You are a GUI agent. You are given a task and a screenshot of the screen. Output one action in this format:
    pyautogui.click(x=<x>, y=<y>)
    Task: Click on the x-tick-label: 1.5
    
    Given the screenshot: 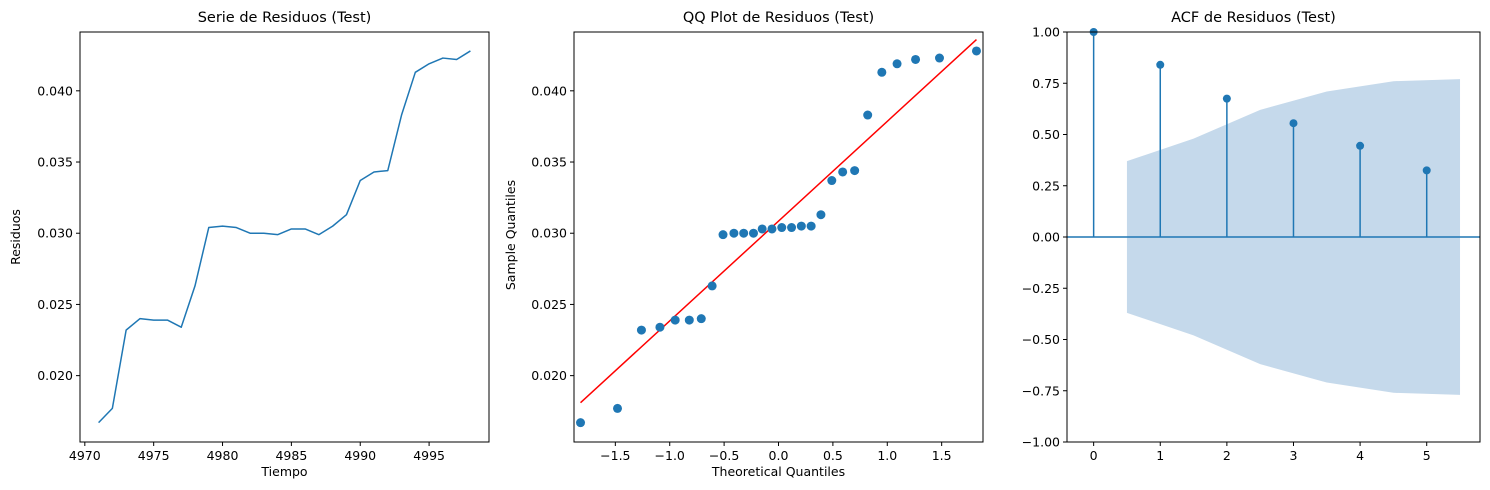 What is the action you would take?
    pyautogui.click(x=942, y=455)
    